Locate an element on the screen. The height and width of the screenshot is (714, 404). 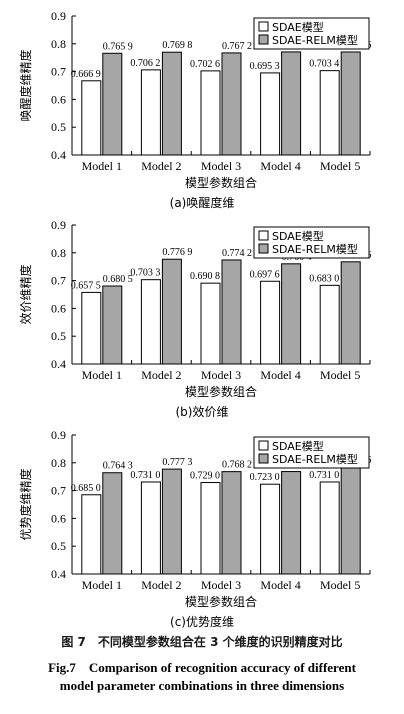
data-label: 0.695 3 is located at coordinates (265, 66).